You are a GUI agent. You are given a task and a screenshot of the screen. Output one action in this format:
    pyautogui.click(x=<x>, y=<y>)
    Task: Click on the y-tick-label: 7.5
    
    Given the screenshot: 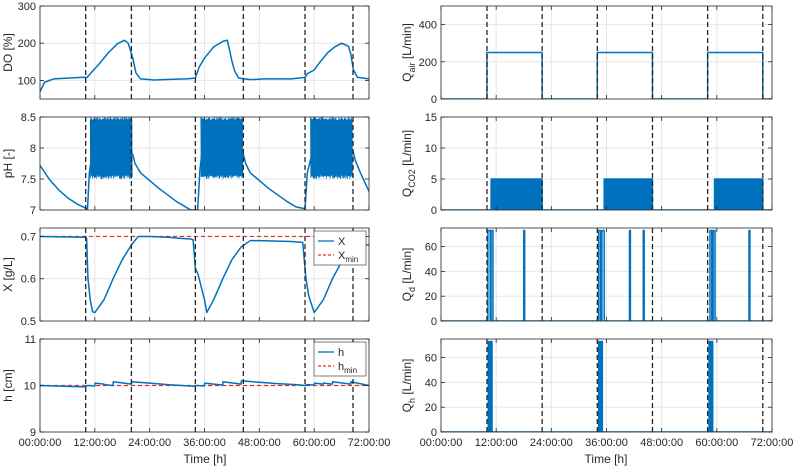 What is the action you would take?
    pyautogui.click(x=28, y=180)
    